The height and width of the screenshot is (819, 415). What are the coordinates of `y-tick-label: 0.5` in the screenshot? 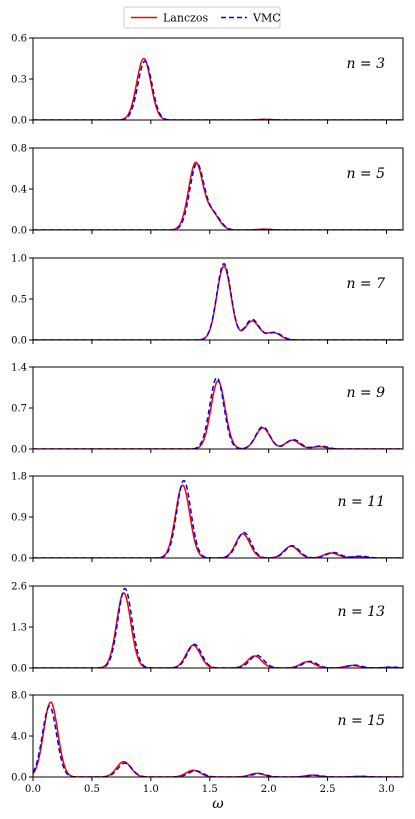 It's located at (19, 300).